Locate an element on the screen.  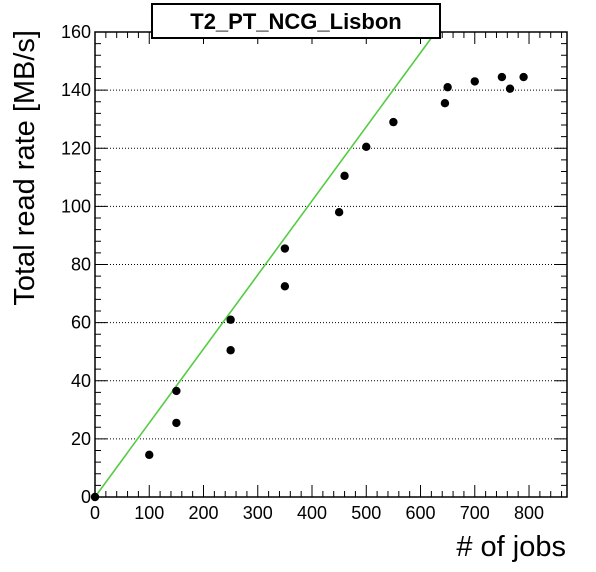
chart-title: T2_PT_NCG_Lisbon is located at coordinates (295, 21).